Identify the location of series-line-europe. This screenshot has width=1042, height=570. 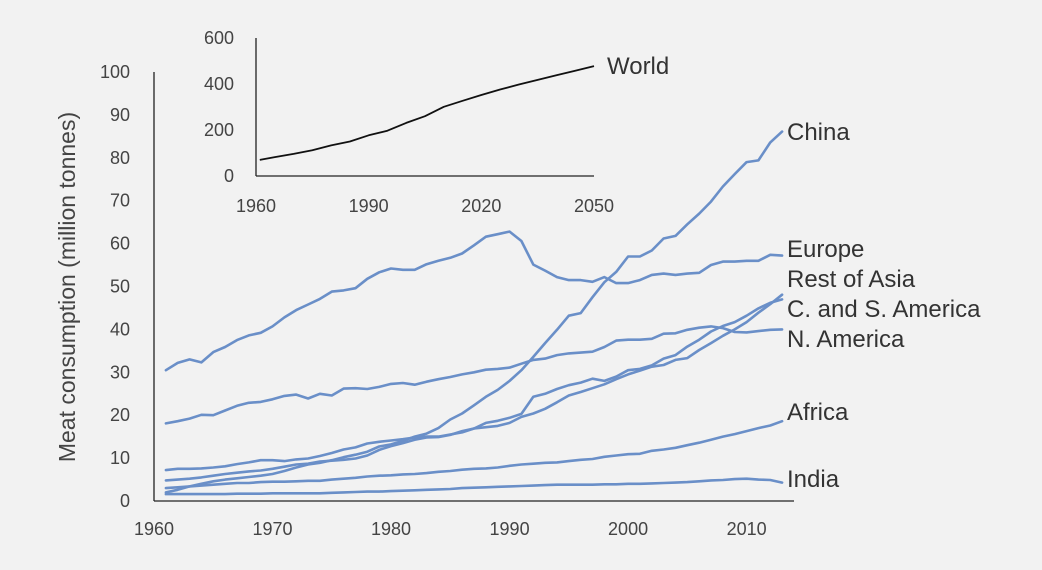
(474, 301).